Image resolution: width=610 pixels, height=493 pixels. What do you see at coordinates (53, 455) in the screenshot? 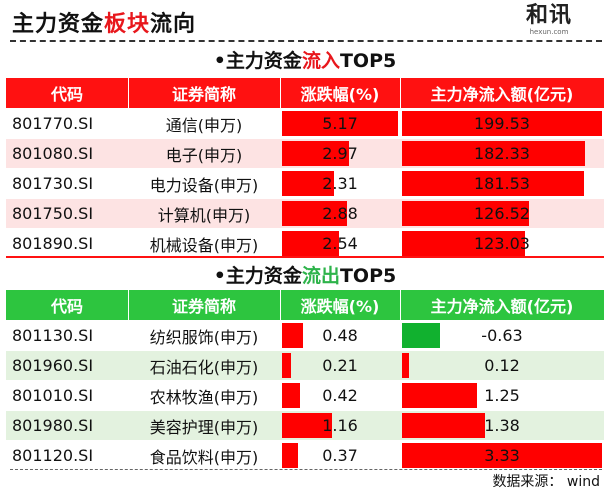
I see `security-code: 801120.SI` at bounding box center [53, 455].